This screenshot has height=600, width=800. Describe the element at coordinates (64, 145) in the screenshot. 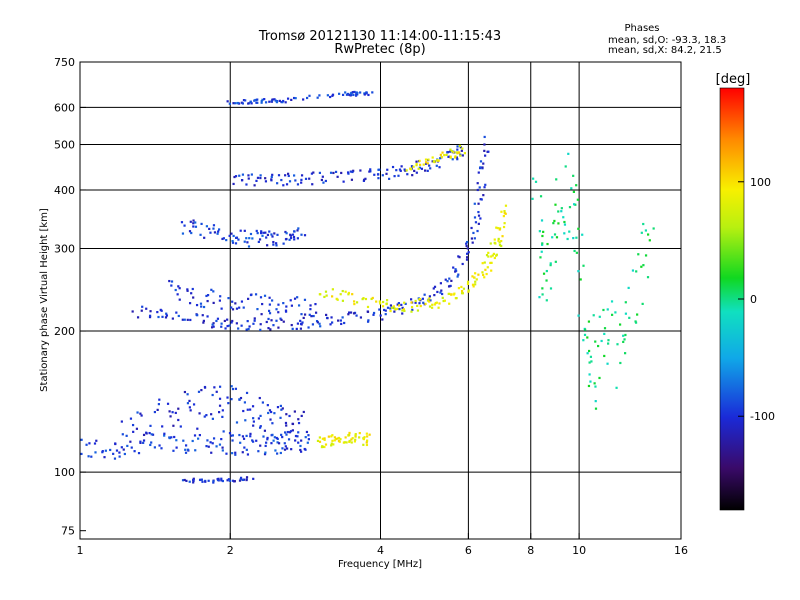

I see `y-tick-label: 500` at that location.